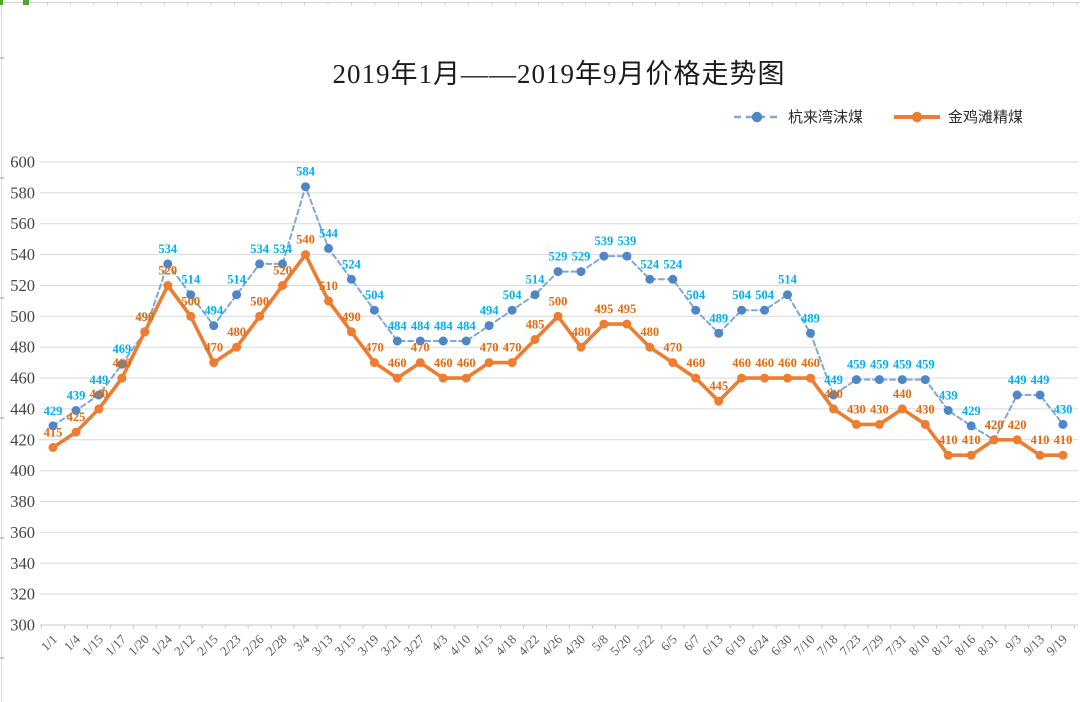  I want to click on data-point-label: 484, so click(398, 326).